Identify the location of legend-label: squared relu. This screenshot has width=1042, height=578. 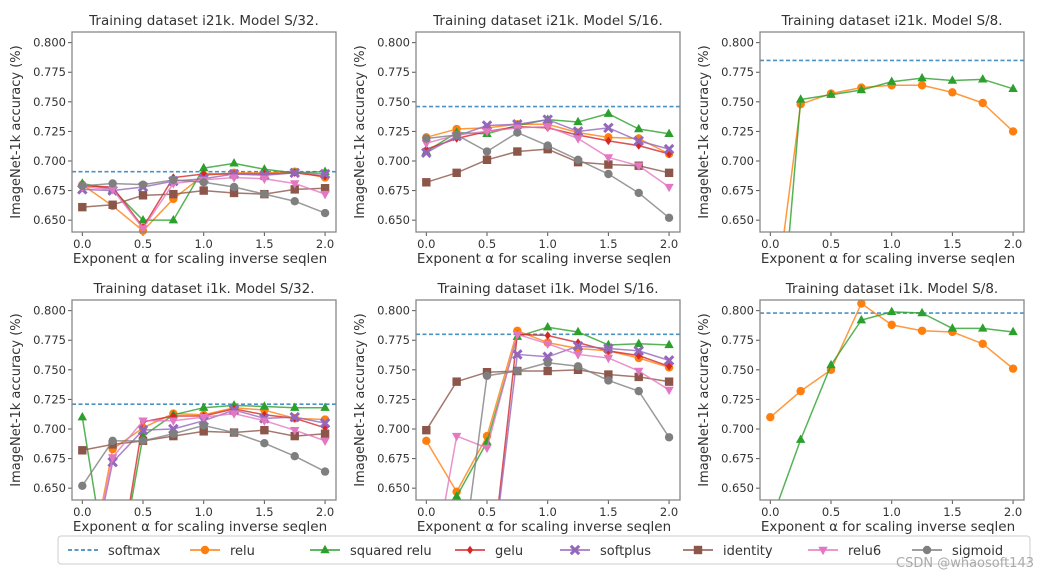
(391, 551).